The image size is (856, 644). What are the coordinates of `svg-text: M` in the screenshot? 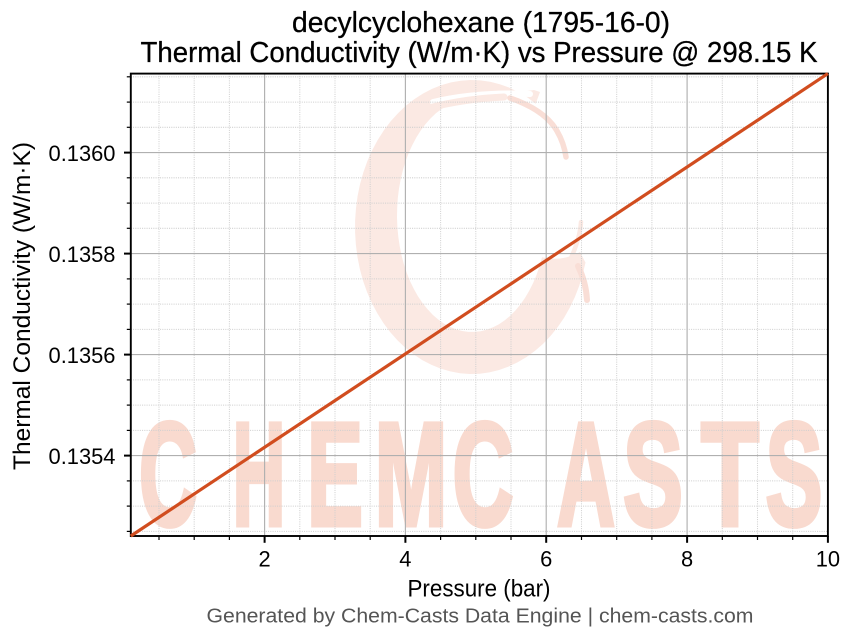 It's located at (411, 475).